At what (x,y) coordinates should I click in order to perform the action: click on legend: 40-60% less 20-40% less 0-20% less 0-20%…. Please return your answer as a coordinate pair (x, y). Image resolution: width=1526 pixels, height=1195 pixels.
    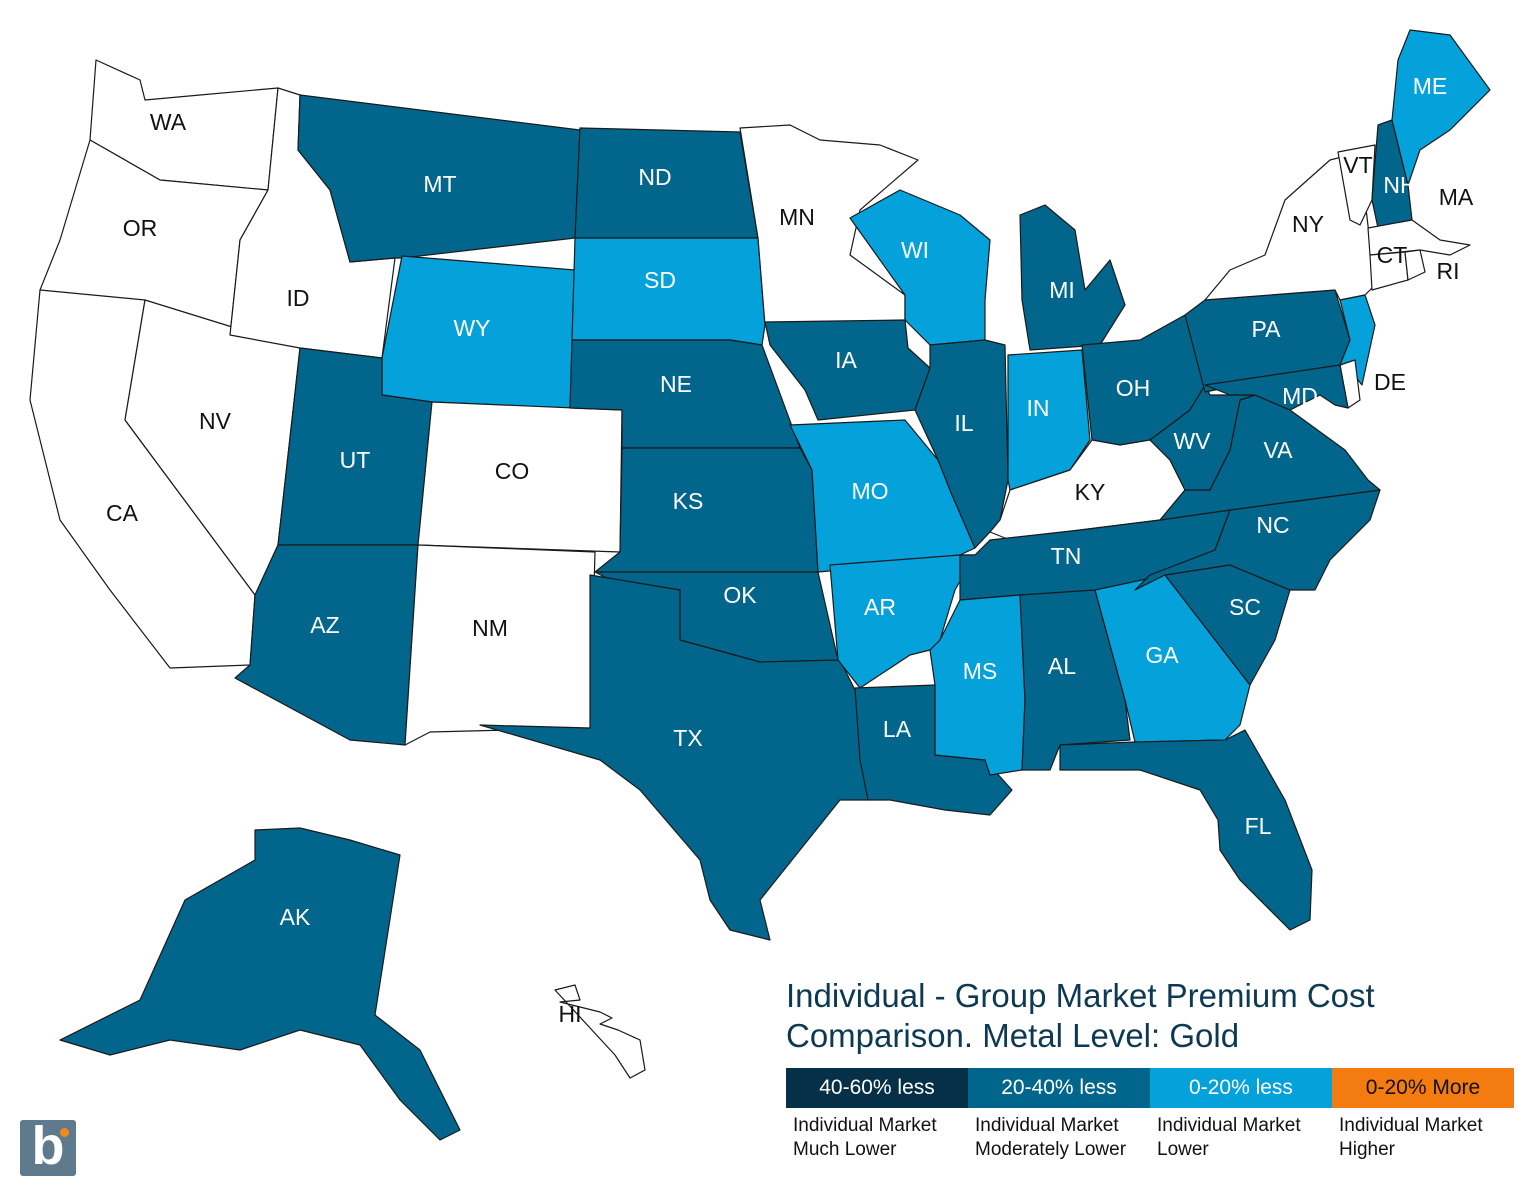
    Looking at the image, I should click on (1150, 1088).